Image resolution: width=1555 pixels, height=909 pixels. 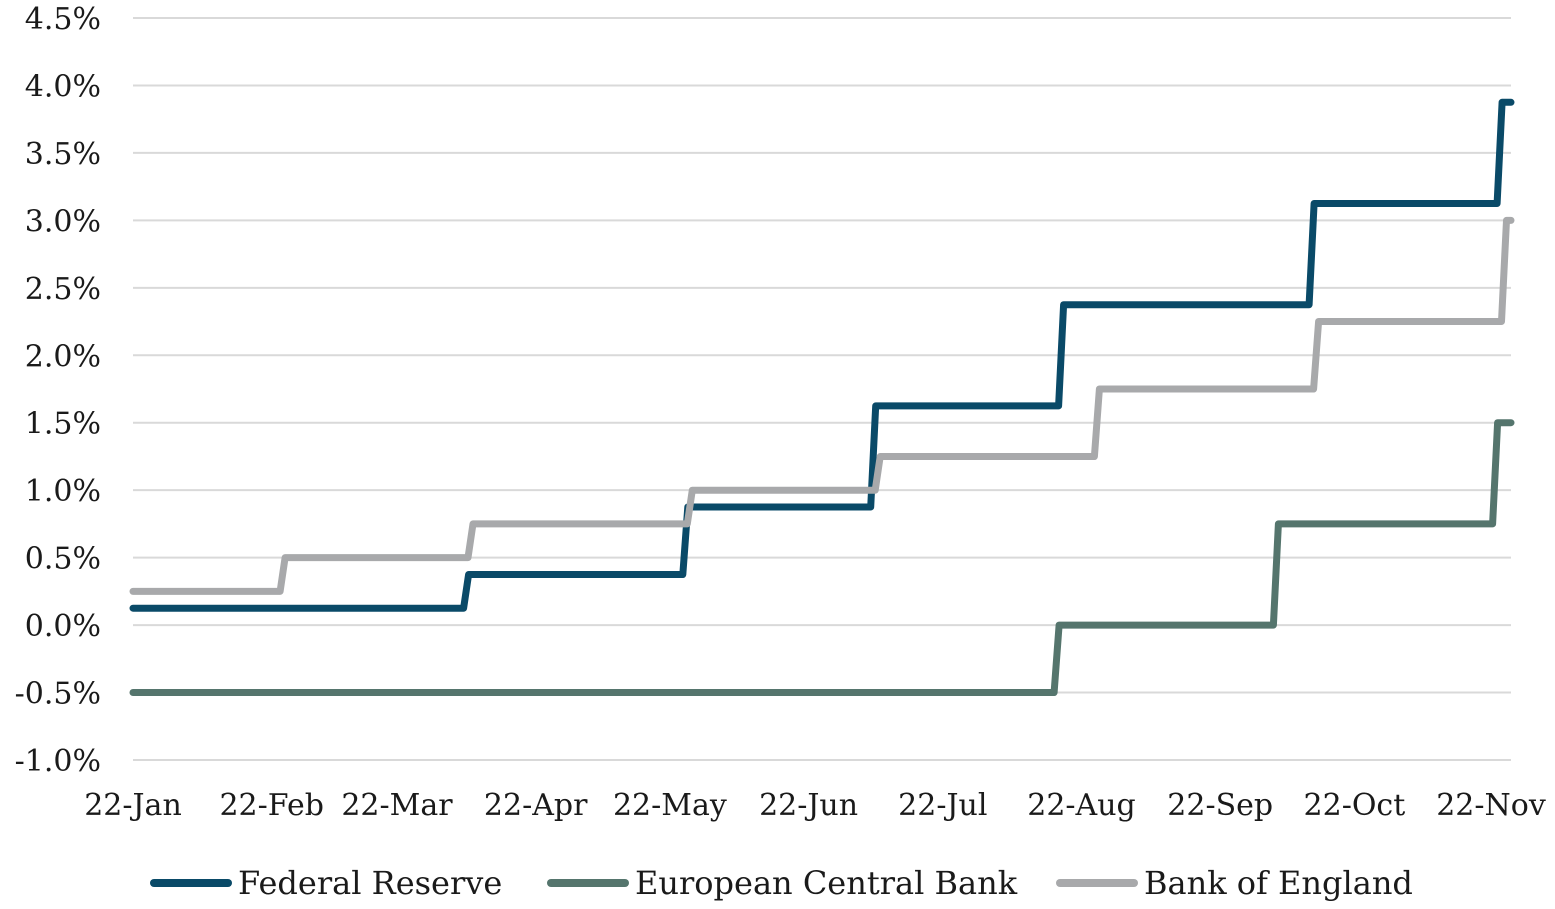 What do you see at coordinates (808, 805) in the screenshot?
I see `x-tick-label: 22-Jun` at bounding box center [808, 805].